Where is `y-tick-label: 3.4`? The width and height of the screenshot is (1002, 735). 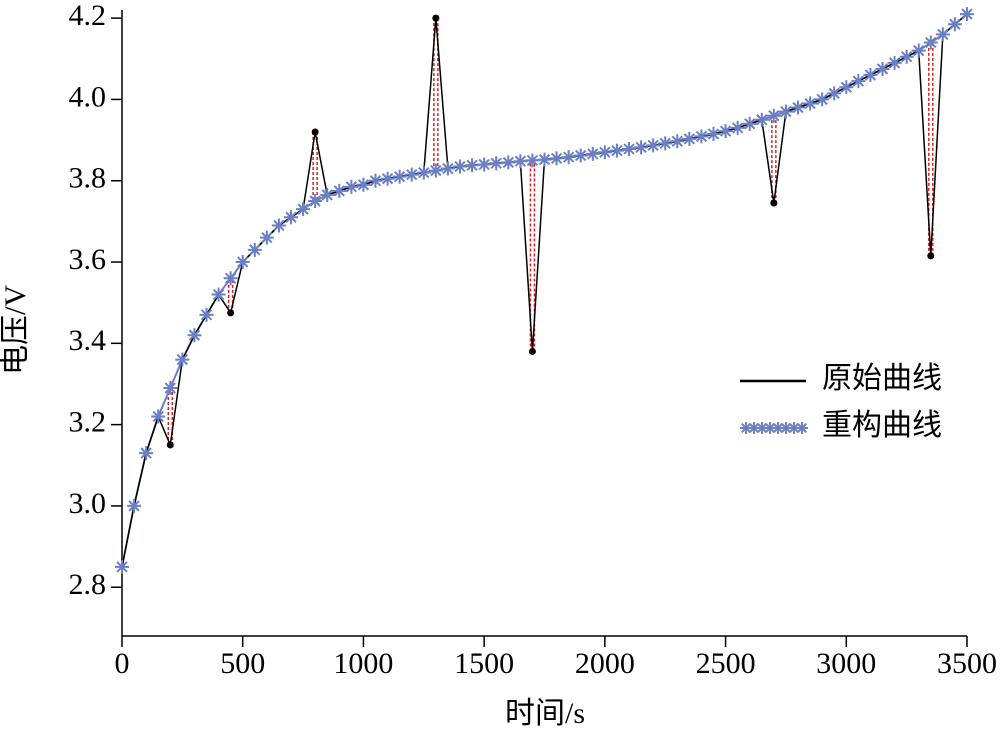
y-tick-label: 3.4 is located at coordinates (88, 340).